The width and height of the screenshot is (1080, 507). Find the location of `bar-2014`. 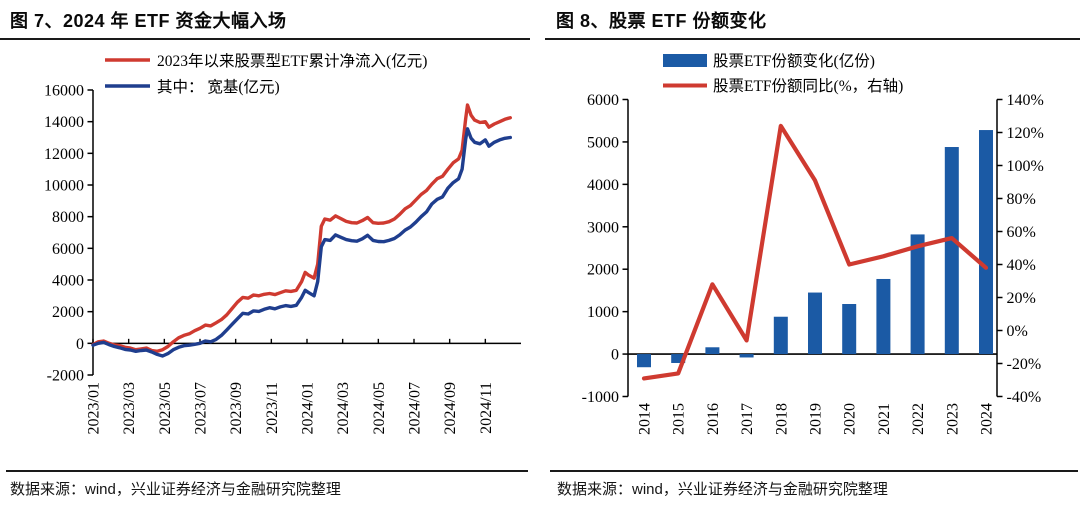

bar-2014 is located at coordinates (644, 361).